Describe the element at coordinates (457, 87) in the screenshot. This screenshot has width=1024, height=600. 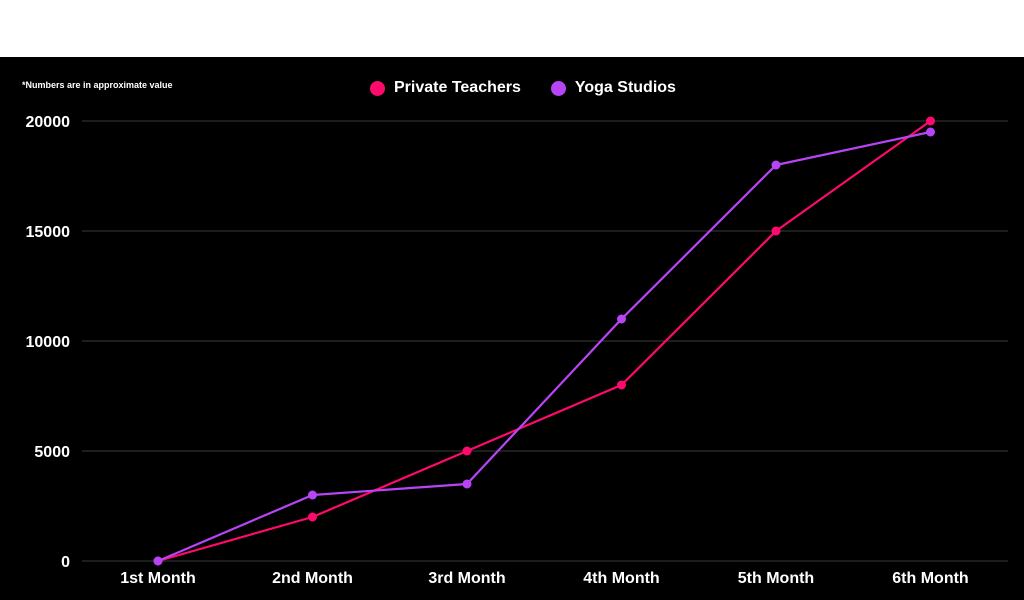
I see `legend-label-private-teachers: Private Teachers` at that location.